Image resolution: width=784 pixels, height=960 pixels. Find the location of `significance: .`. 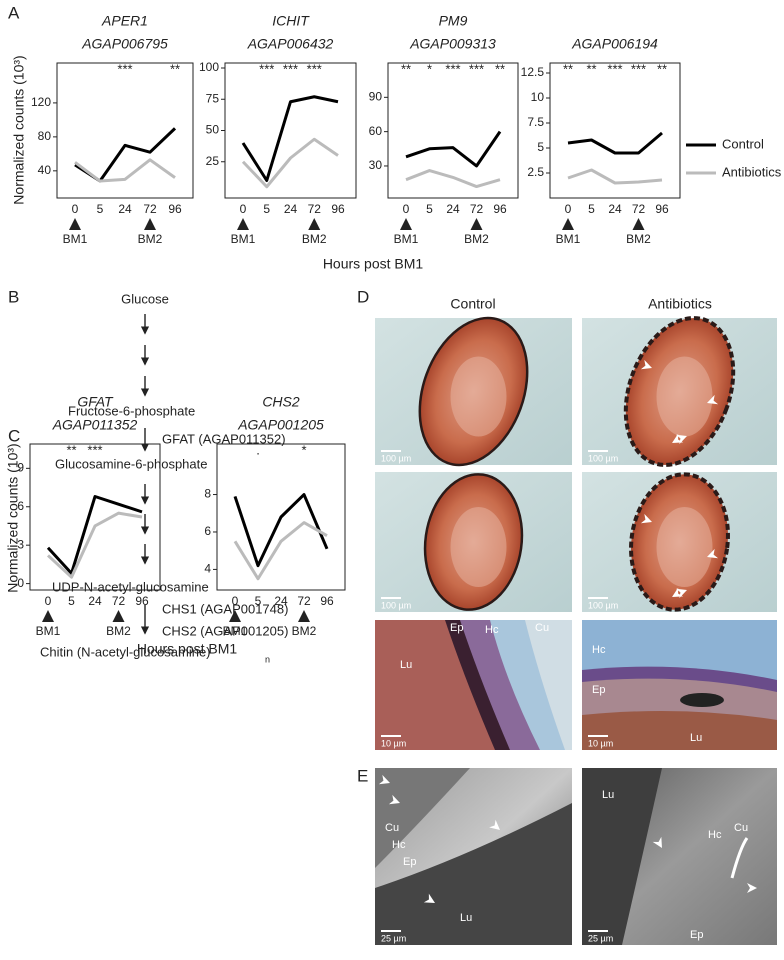

significance: . is located at coordinates (258, 449).